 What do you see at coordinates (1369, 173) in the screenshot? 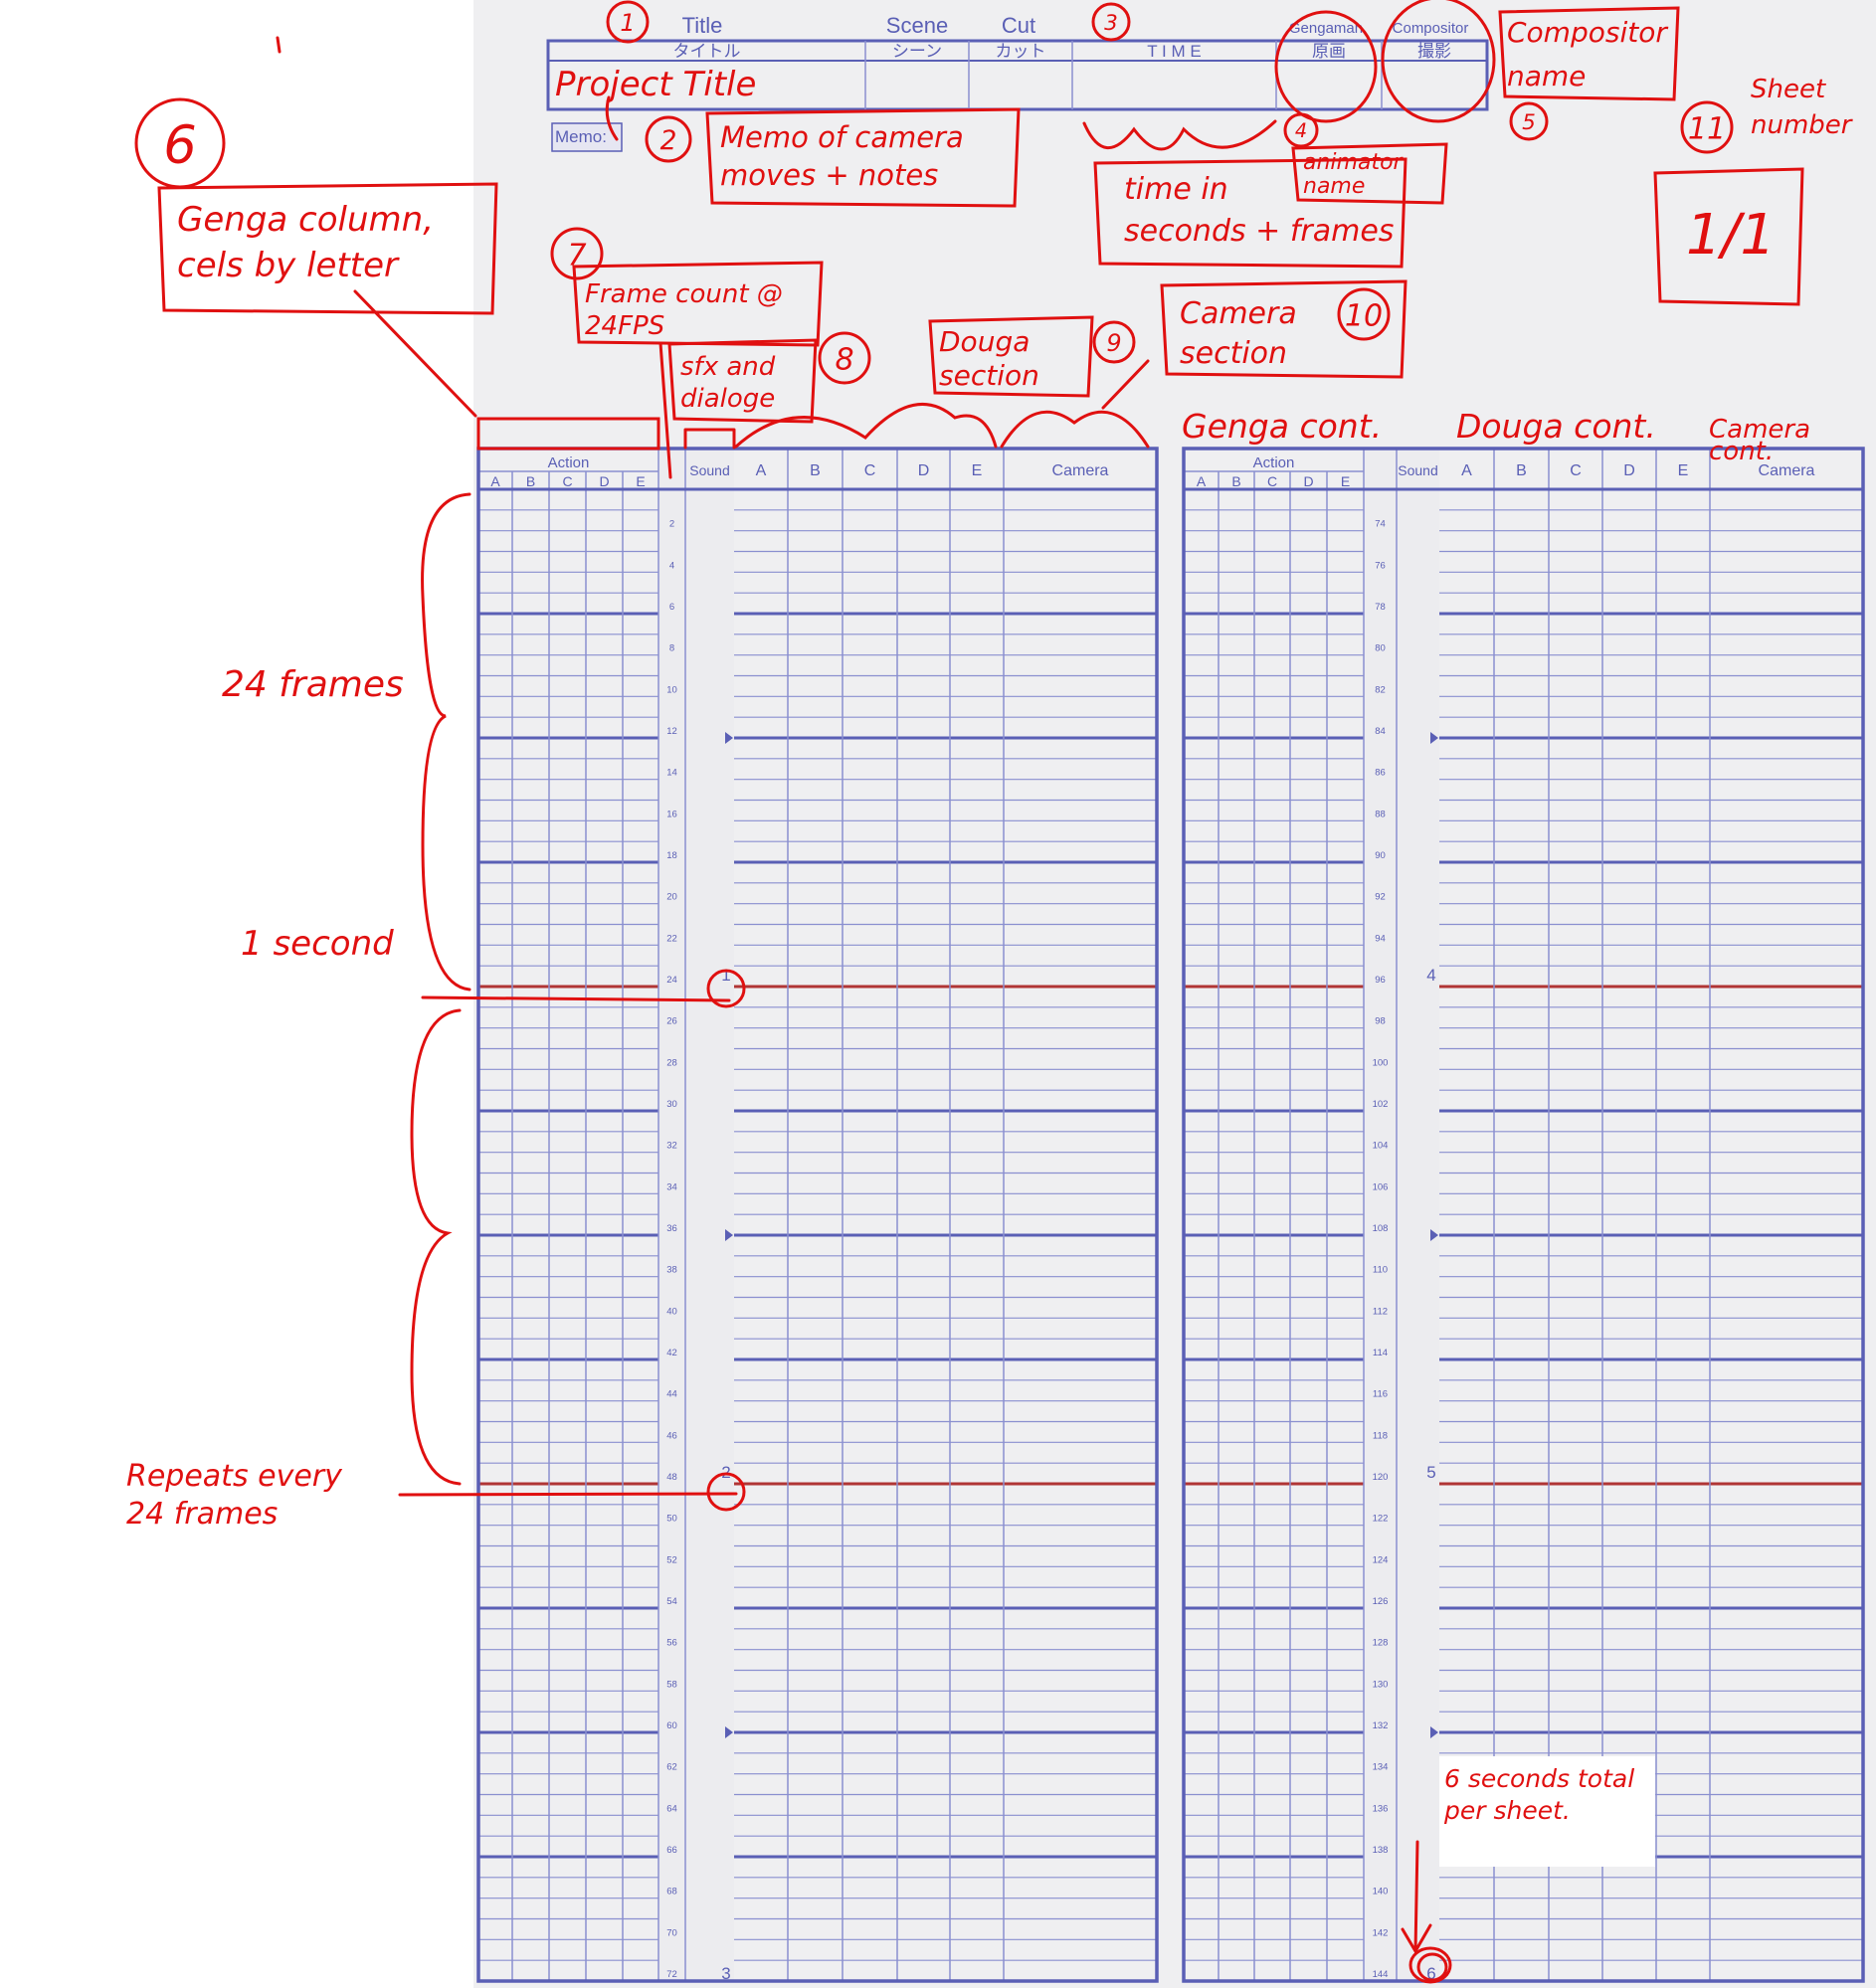
I see `animator-name-box` at bounding box center [1369, 173].